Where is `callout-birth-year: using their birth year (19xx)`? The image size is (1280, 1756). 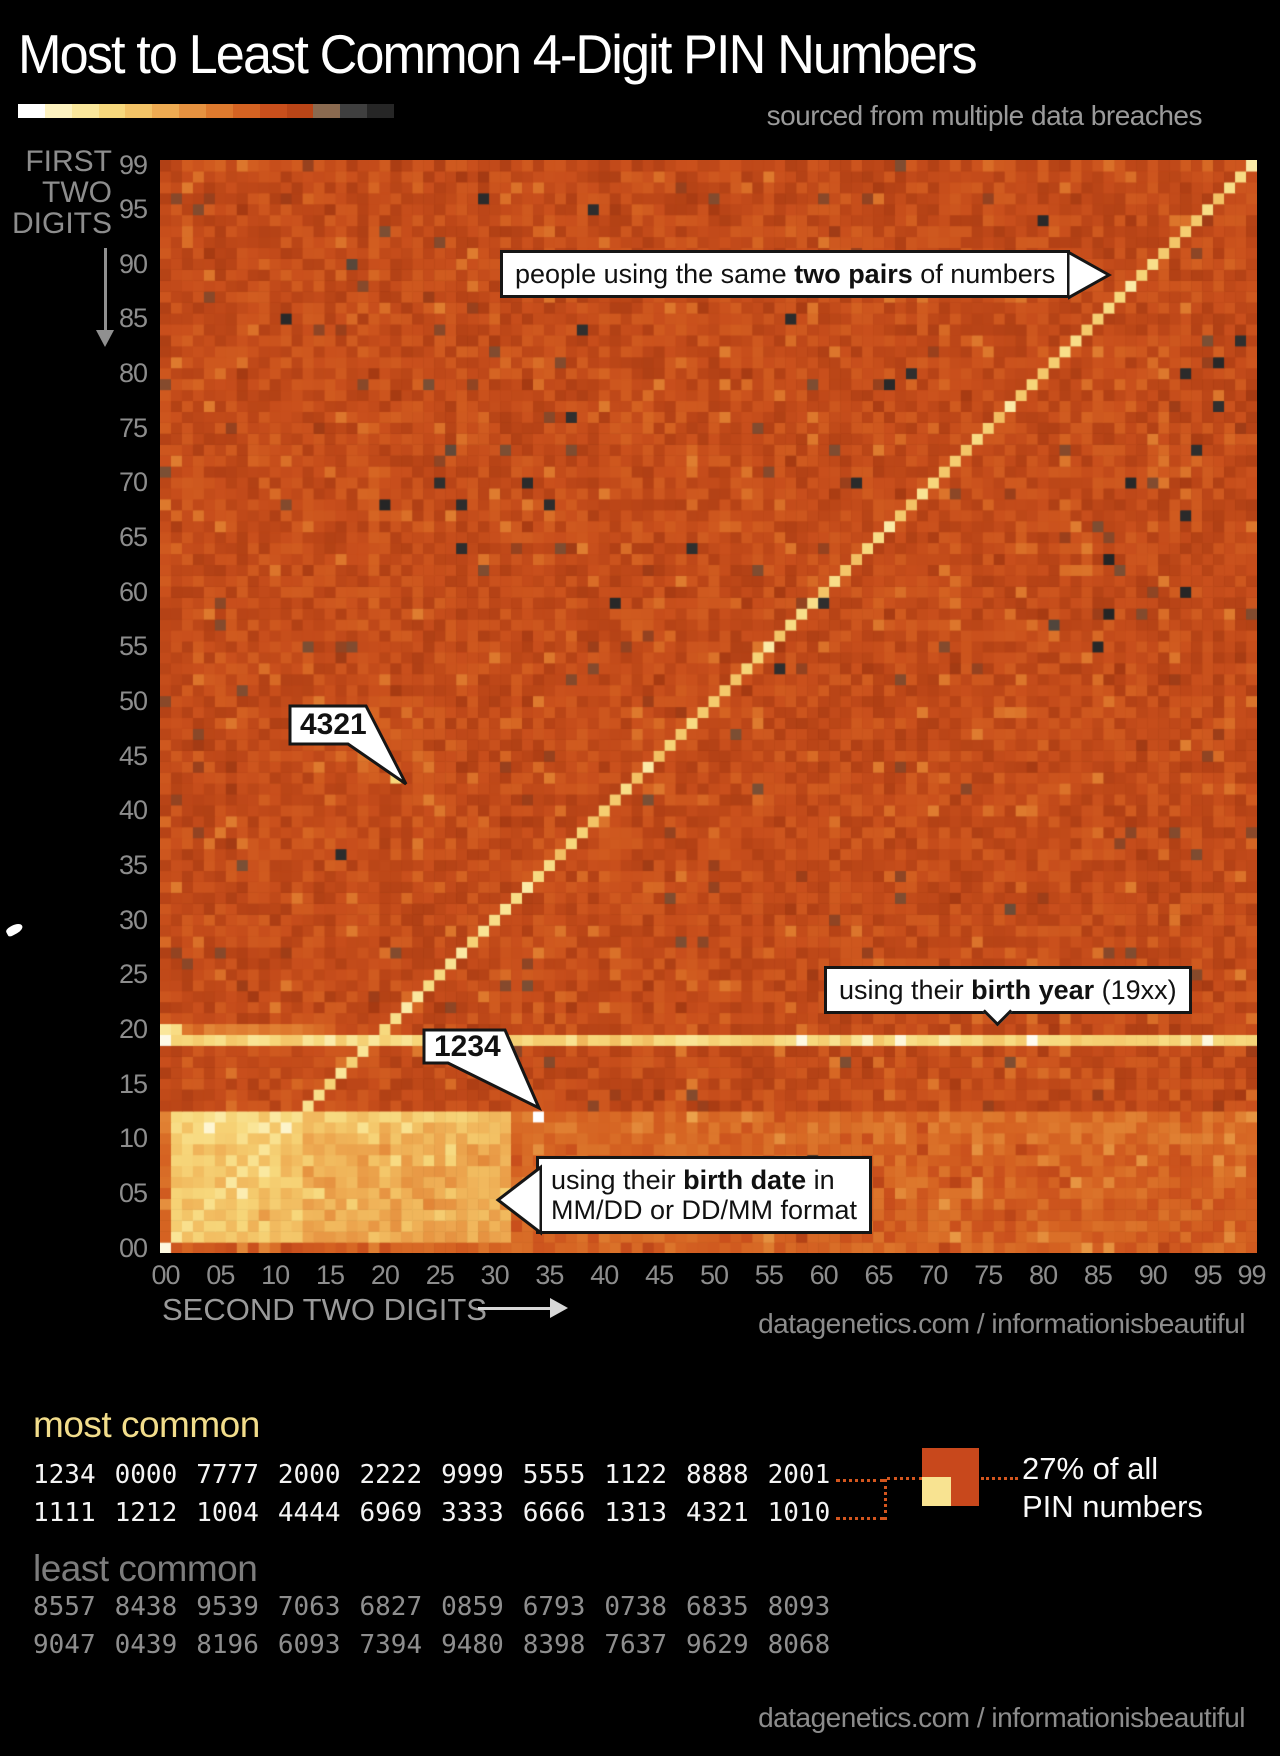
callout-birth-year: using their birth year (19xx) is located at coordinates (1008, 996).